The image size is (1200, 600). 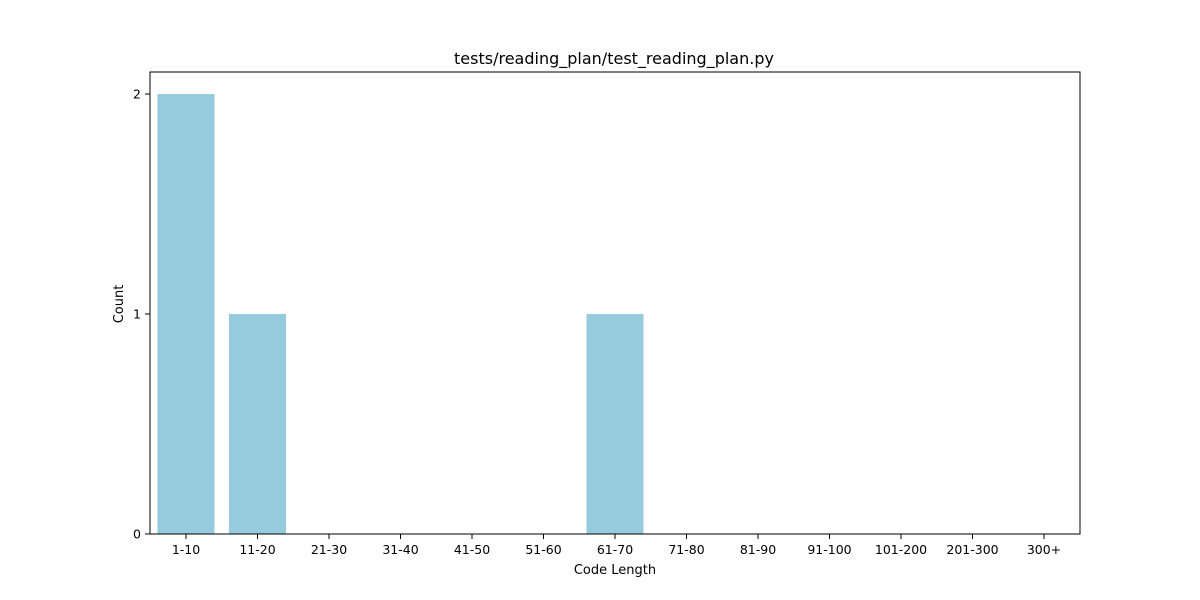 What do you see at coordinates (615, 549) in the screenshot?
I see `x-tick-label: 61-70` at bounding box center [615, 549].